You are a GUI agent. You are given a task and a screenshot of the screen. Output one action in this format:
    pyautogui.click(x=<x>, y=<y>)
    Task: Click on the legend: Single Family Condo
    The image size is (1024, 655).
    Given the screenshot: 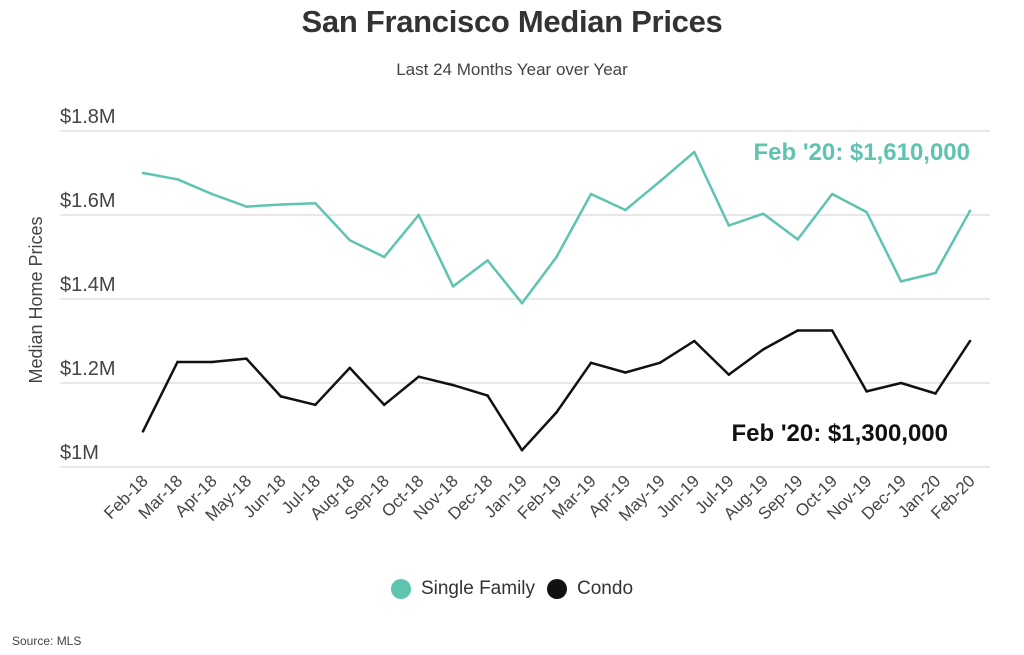 What is the action you would take?
    pyautogui.click(x=512, y=589)
    